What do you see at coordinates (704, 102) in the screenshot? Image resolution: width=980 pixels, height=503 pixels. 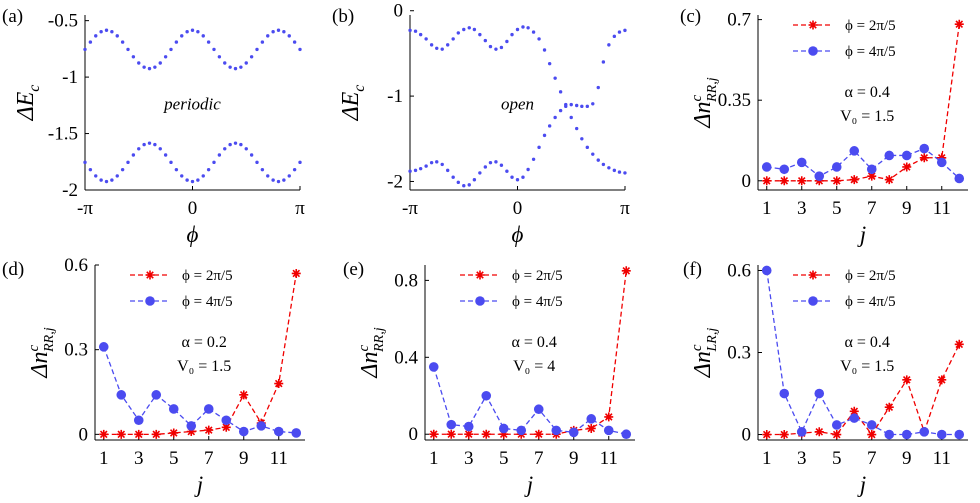 I see `y-axis-label: ΔncRR,j` at bounding box center [704, 102].